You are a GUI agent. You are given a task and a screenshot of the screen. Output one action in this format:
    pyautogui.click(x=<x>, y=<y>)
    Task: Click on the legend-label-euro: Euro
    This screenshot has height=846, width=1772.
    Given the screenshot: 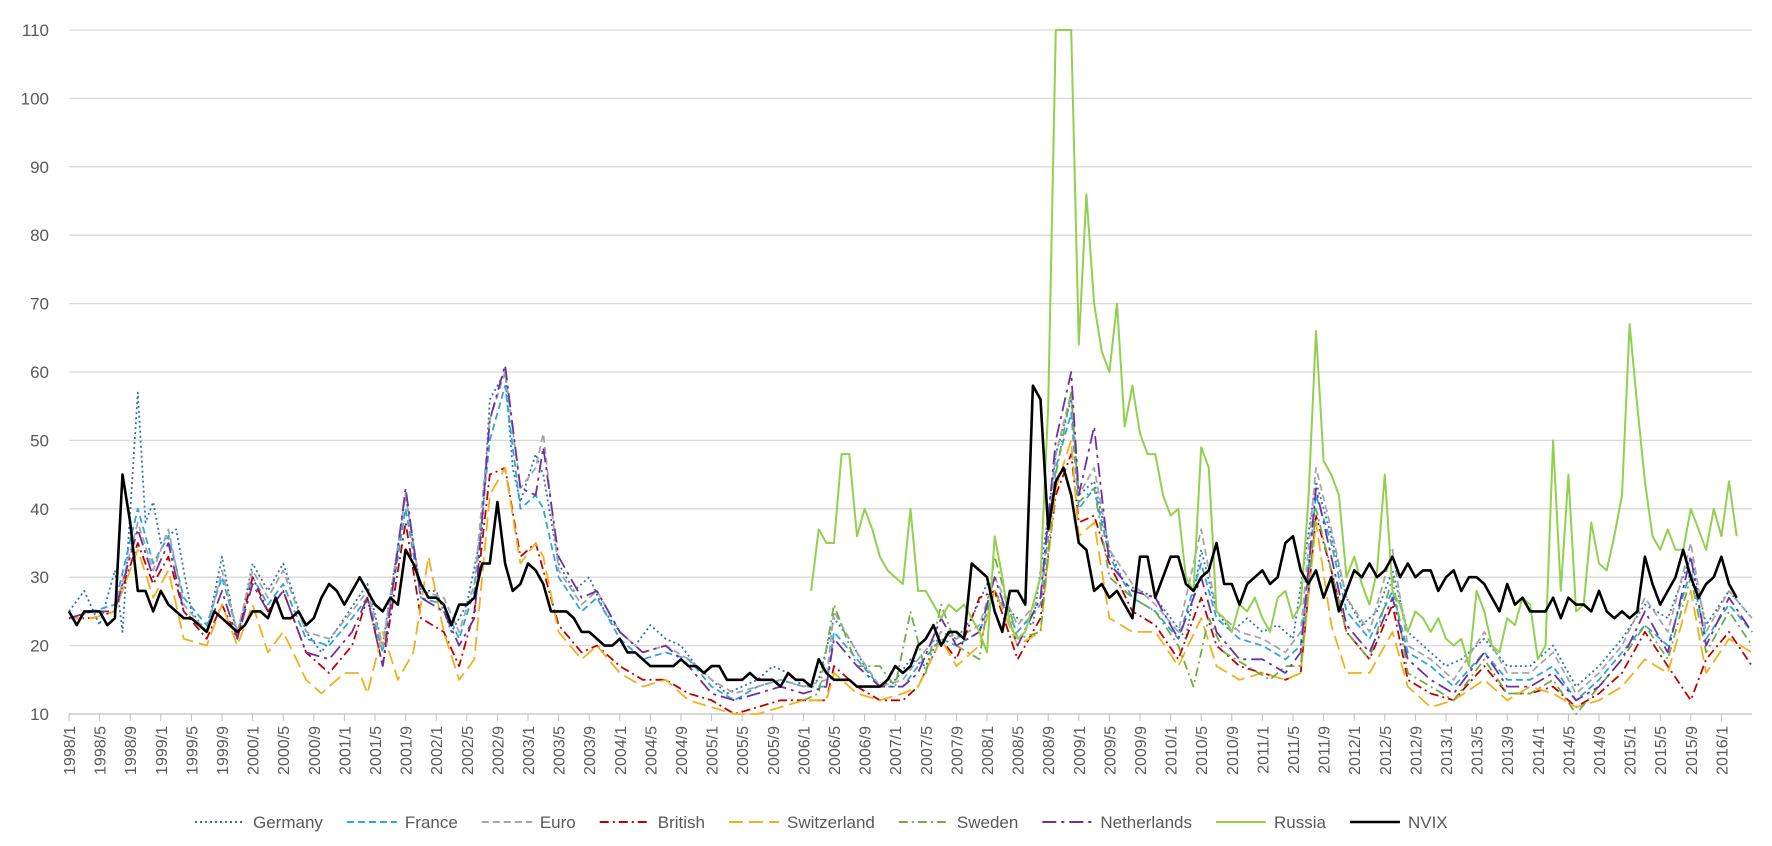 What is the action you would take?
    pyautogui.click(x=558, y=822)
    